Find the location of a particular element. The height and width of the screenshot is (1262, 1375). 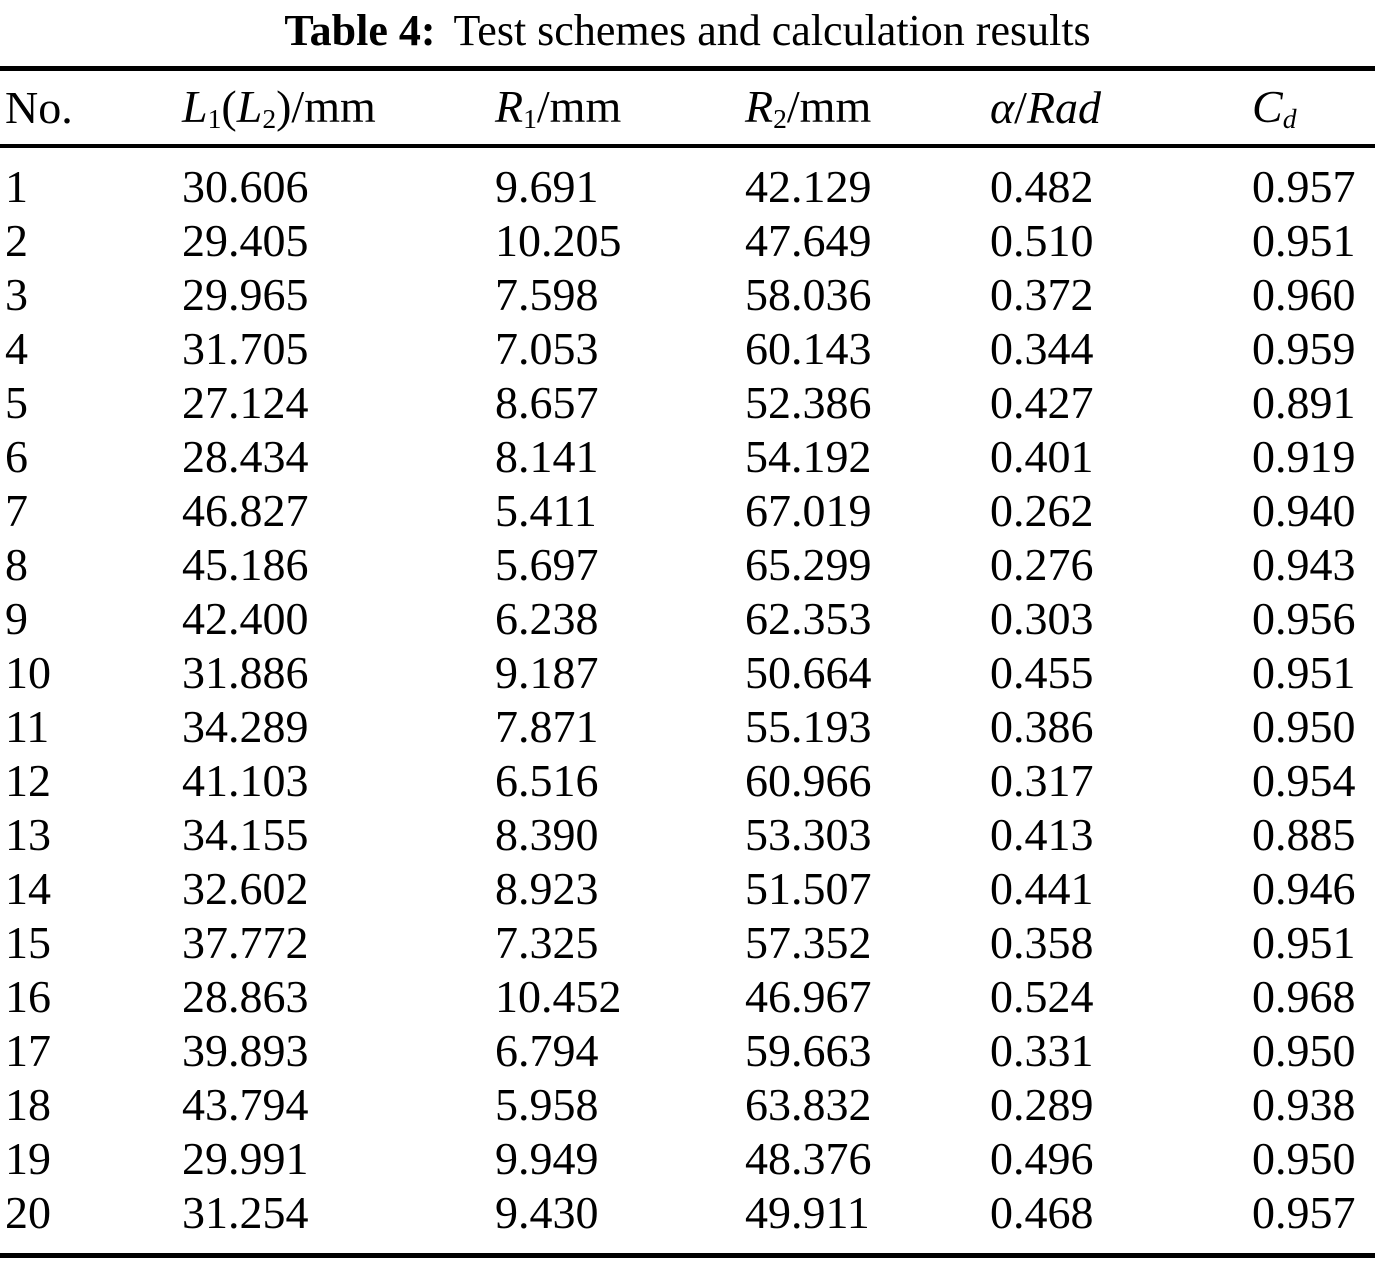

table-cell: 54.192 is located at coordinates (808, 456).